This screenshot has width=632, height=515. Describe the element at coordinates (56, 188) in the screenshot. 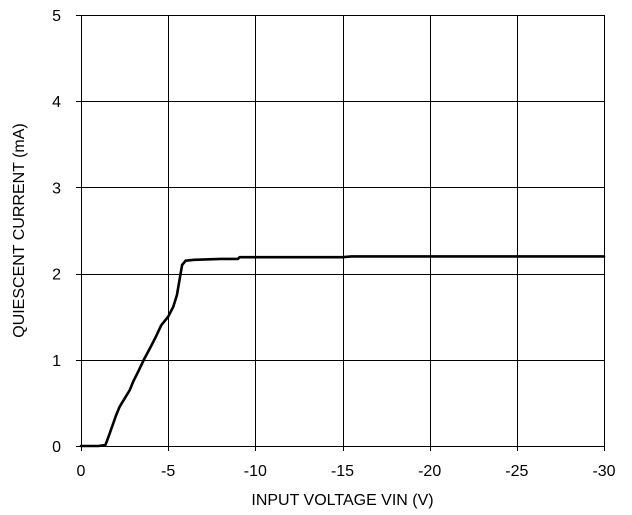

I see `y-tick-label: 3` at that location.